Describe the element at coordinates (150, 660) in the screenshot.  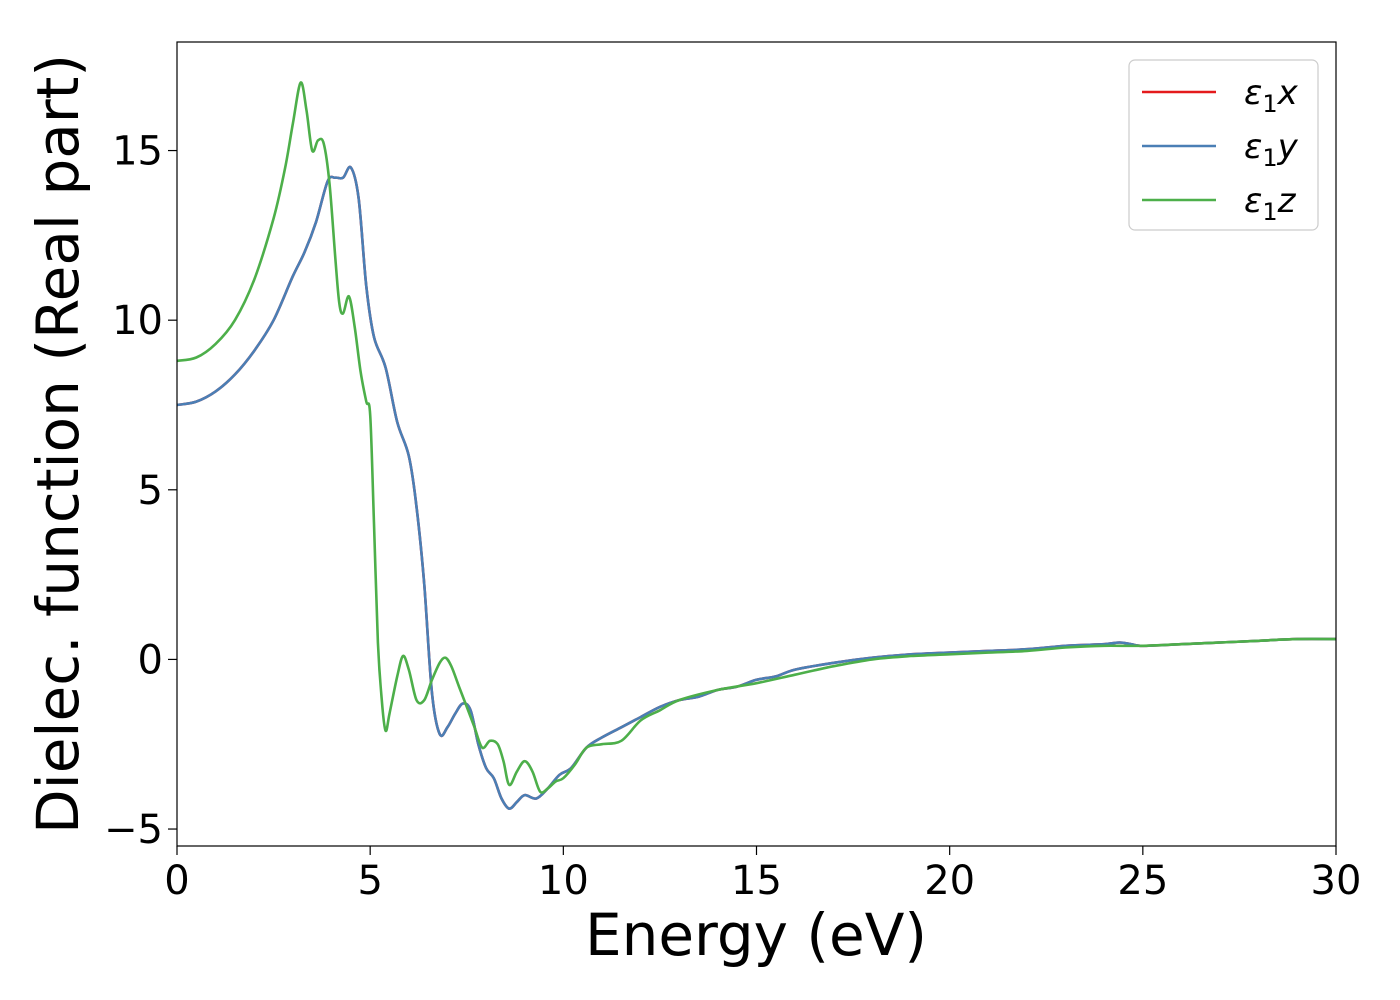
I see `y-tick-label: 0` at that location.